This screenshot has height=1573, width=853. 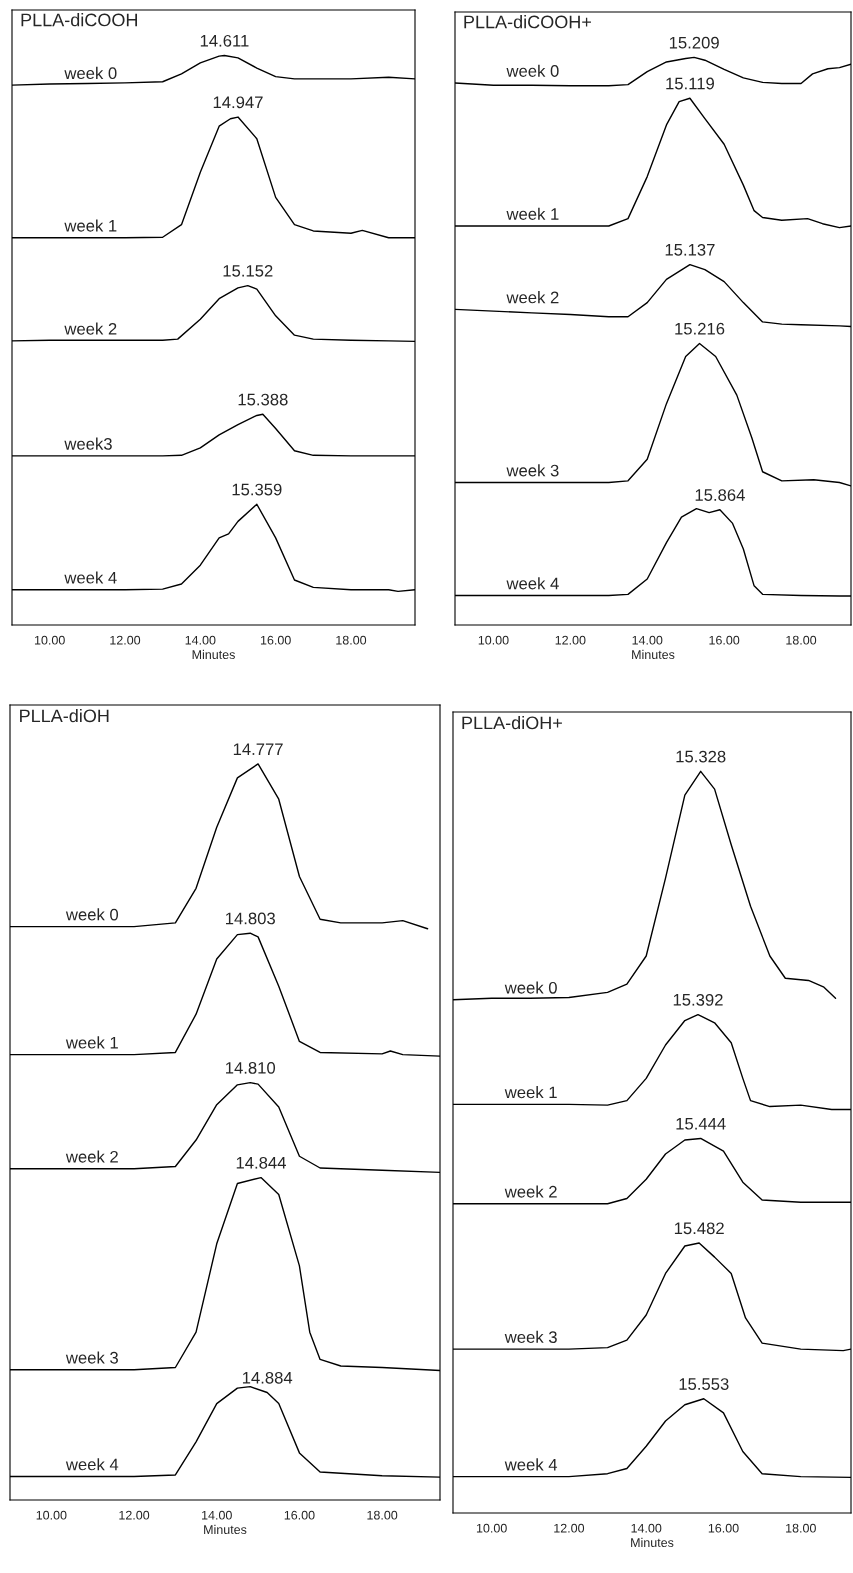 What do you see at coordinates (250, 918) in the screenshot?
I see `annotation: 14.803` at bounding box center [250, 918].